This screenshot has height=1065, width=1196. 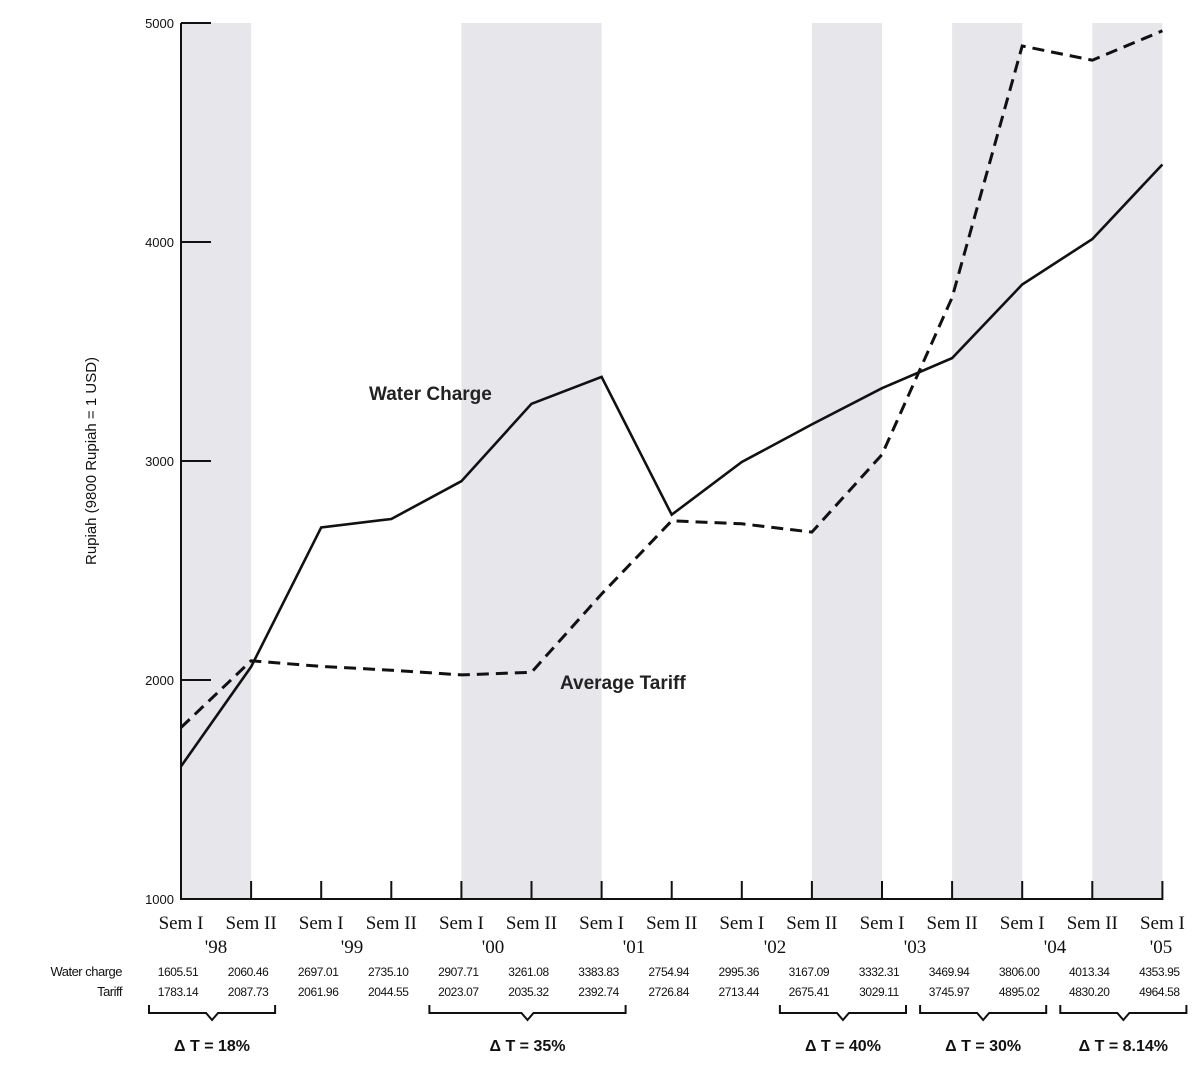 I want to click on value-label: 3383.83, so click(x=598, y=972).